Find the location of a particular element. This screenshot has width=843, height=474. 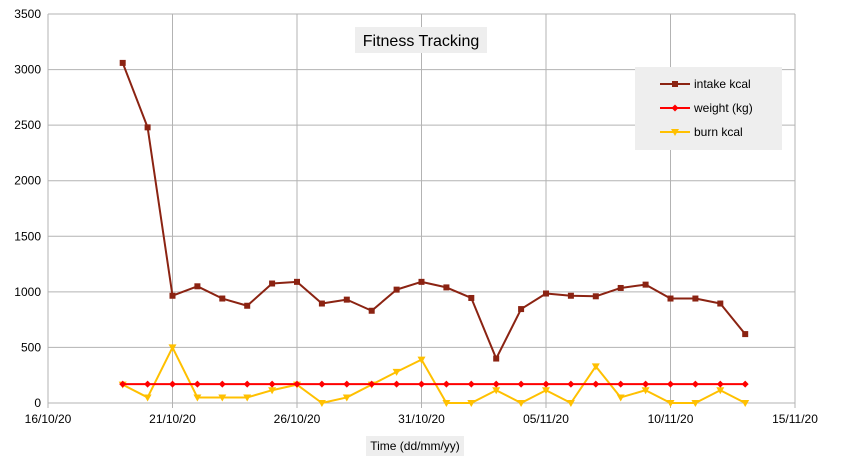

legend-item: burn kcal is located at coordinates (701, 132).